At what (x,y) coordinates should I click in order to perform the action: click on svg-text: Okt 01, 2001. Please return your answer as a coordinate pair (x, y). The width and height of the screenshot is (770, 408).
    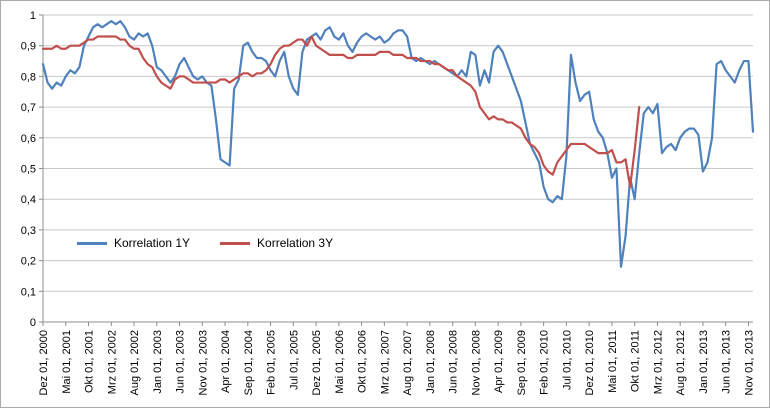
    Looking at the image, I should click on (90, 361).